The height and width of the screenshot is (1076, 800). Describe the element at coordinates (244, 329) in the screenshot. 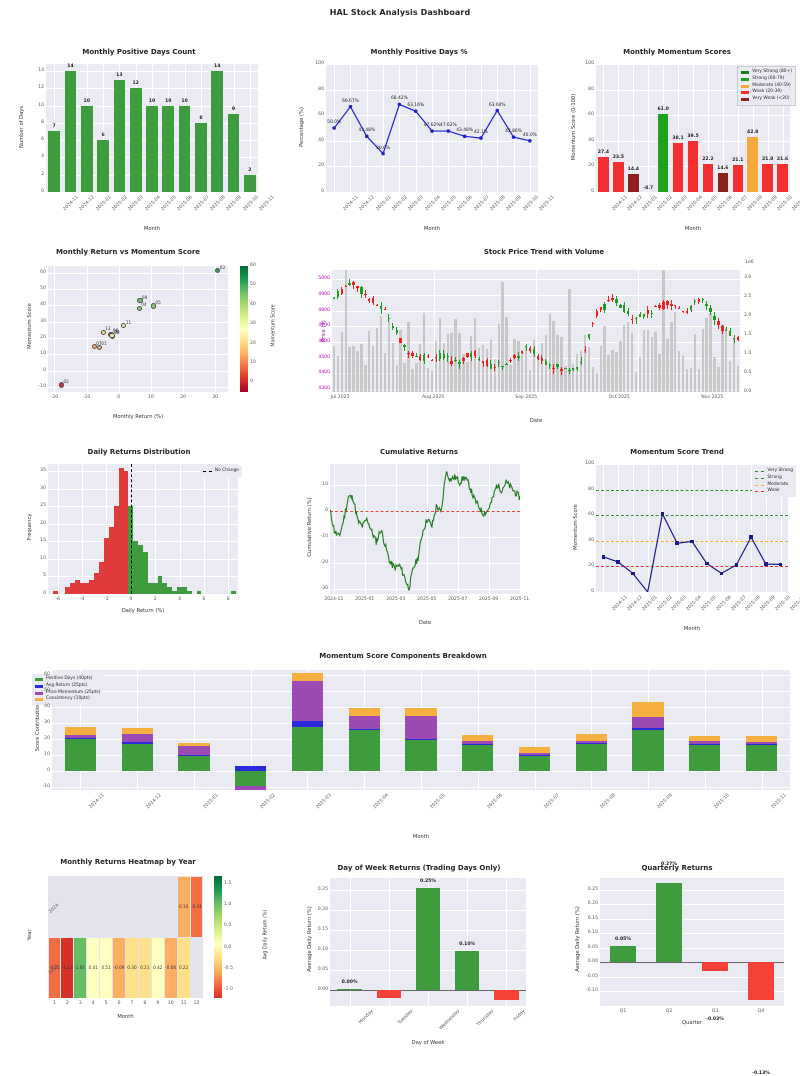

I see `colorbar` at that location.